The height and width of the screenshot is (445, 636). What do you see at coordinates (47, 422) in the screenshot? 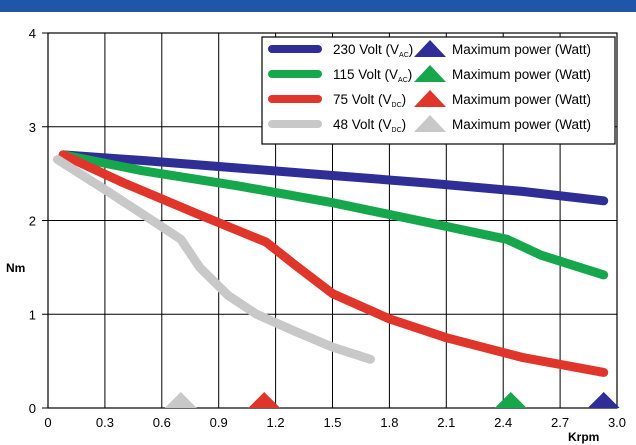
I see `x-tick-label: 0` at bounding box center [47, 422].